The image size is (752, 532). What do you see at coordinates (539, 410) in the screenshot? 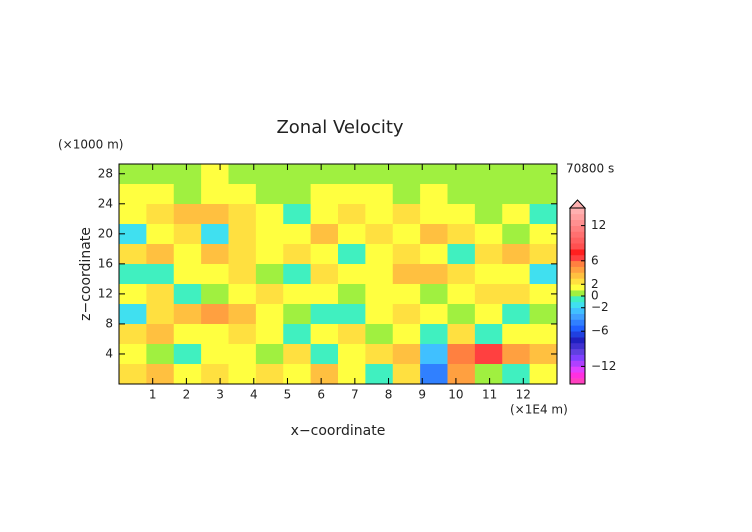
I see `x-unit: (×1E4 m)` at bounding box center [539, 410].